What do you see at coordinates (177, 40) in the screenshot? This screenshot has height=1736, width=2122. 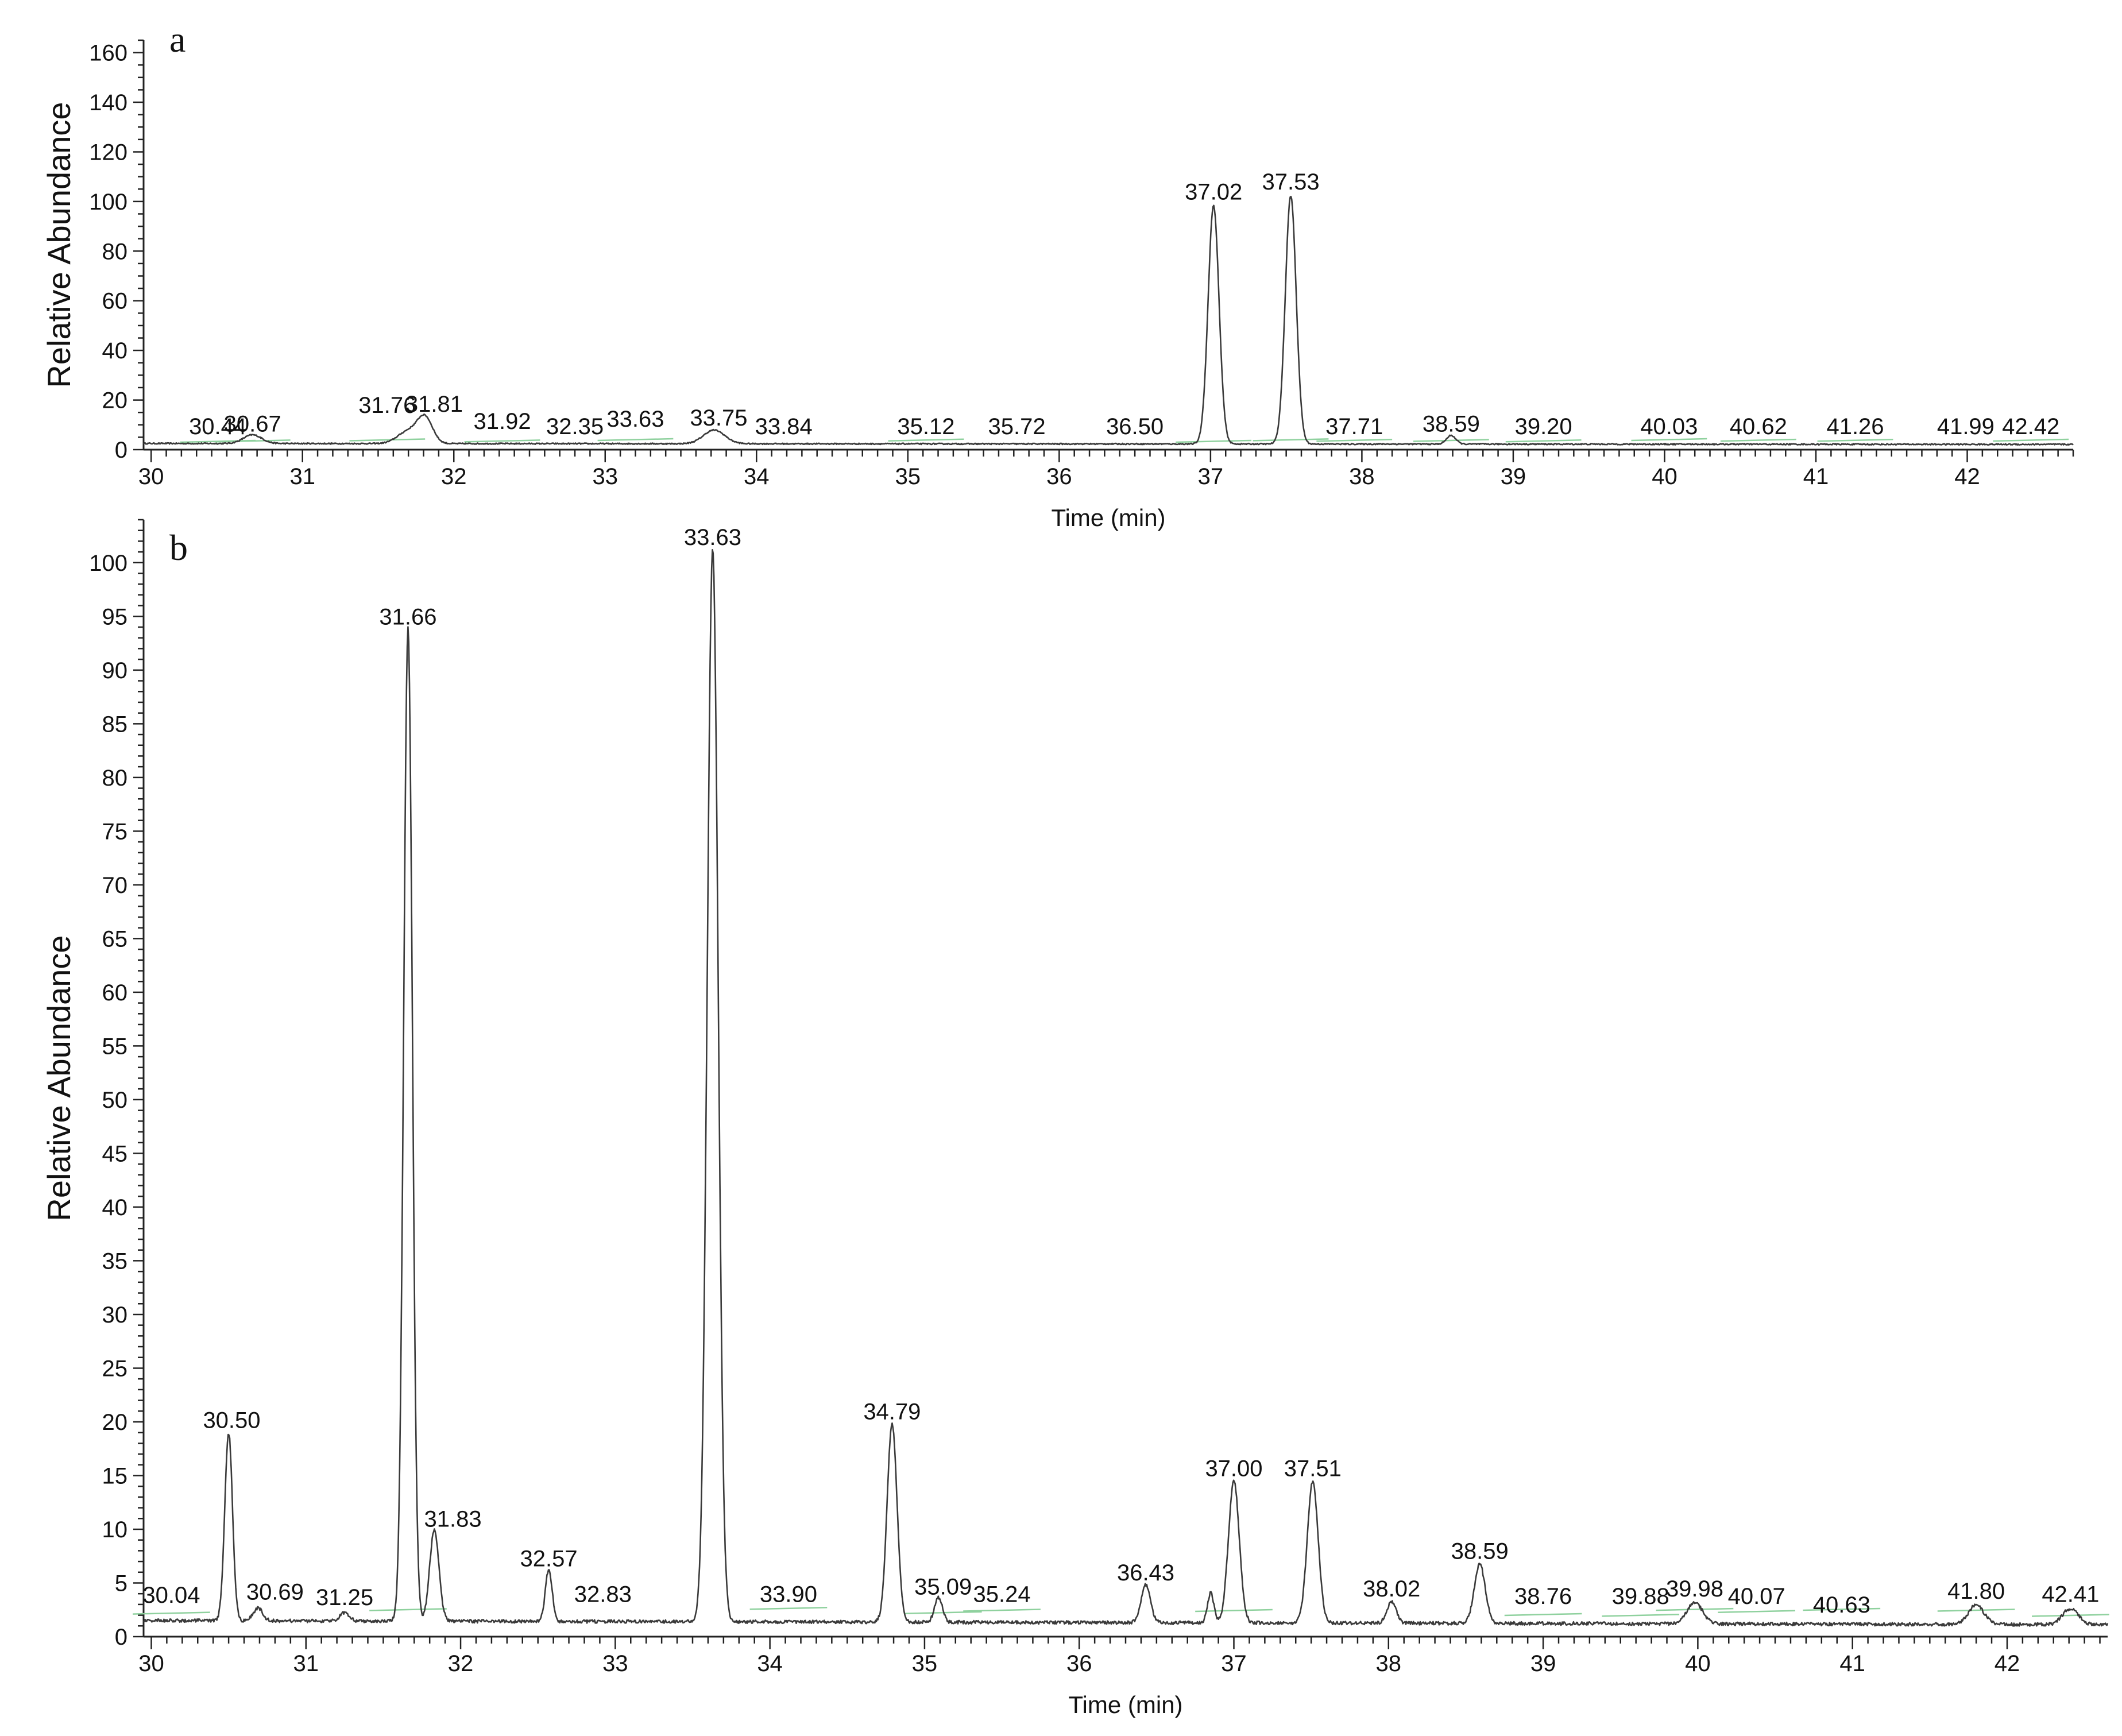 I see `panel-letter: a` at bounding box center [177, 40].